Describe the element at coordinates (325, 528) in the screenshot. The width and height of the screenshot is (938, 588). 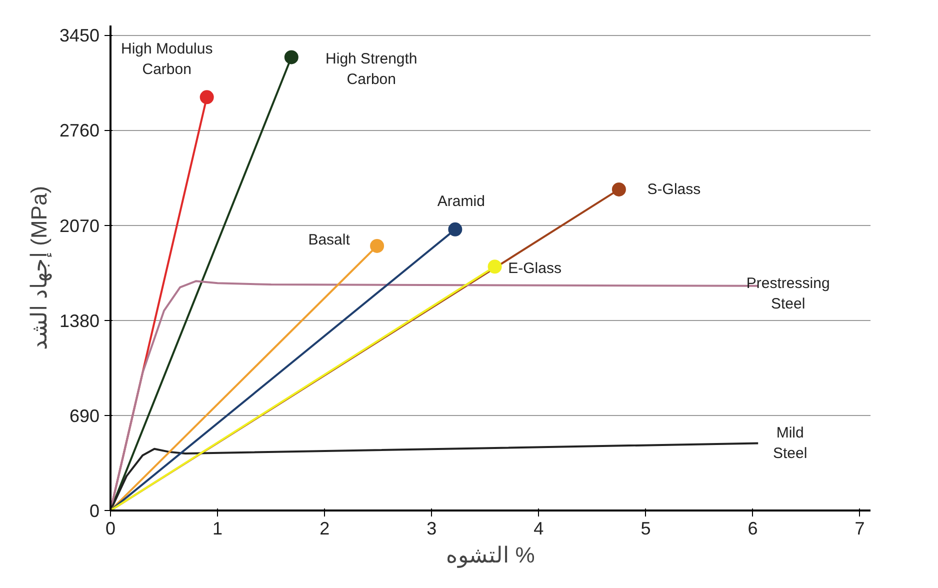
I see `x-tick-label: 2` at that location.